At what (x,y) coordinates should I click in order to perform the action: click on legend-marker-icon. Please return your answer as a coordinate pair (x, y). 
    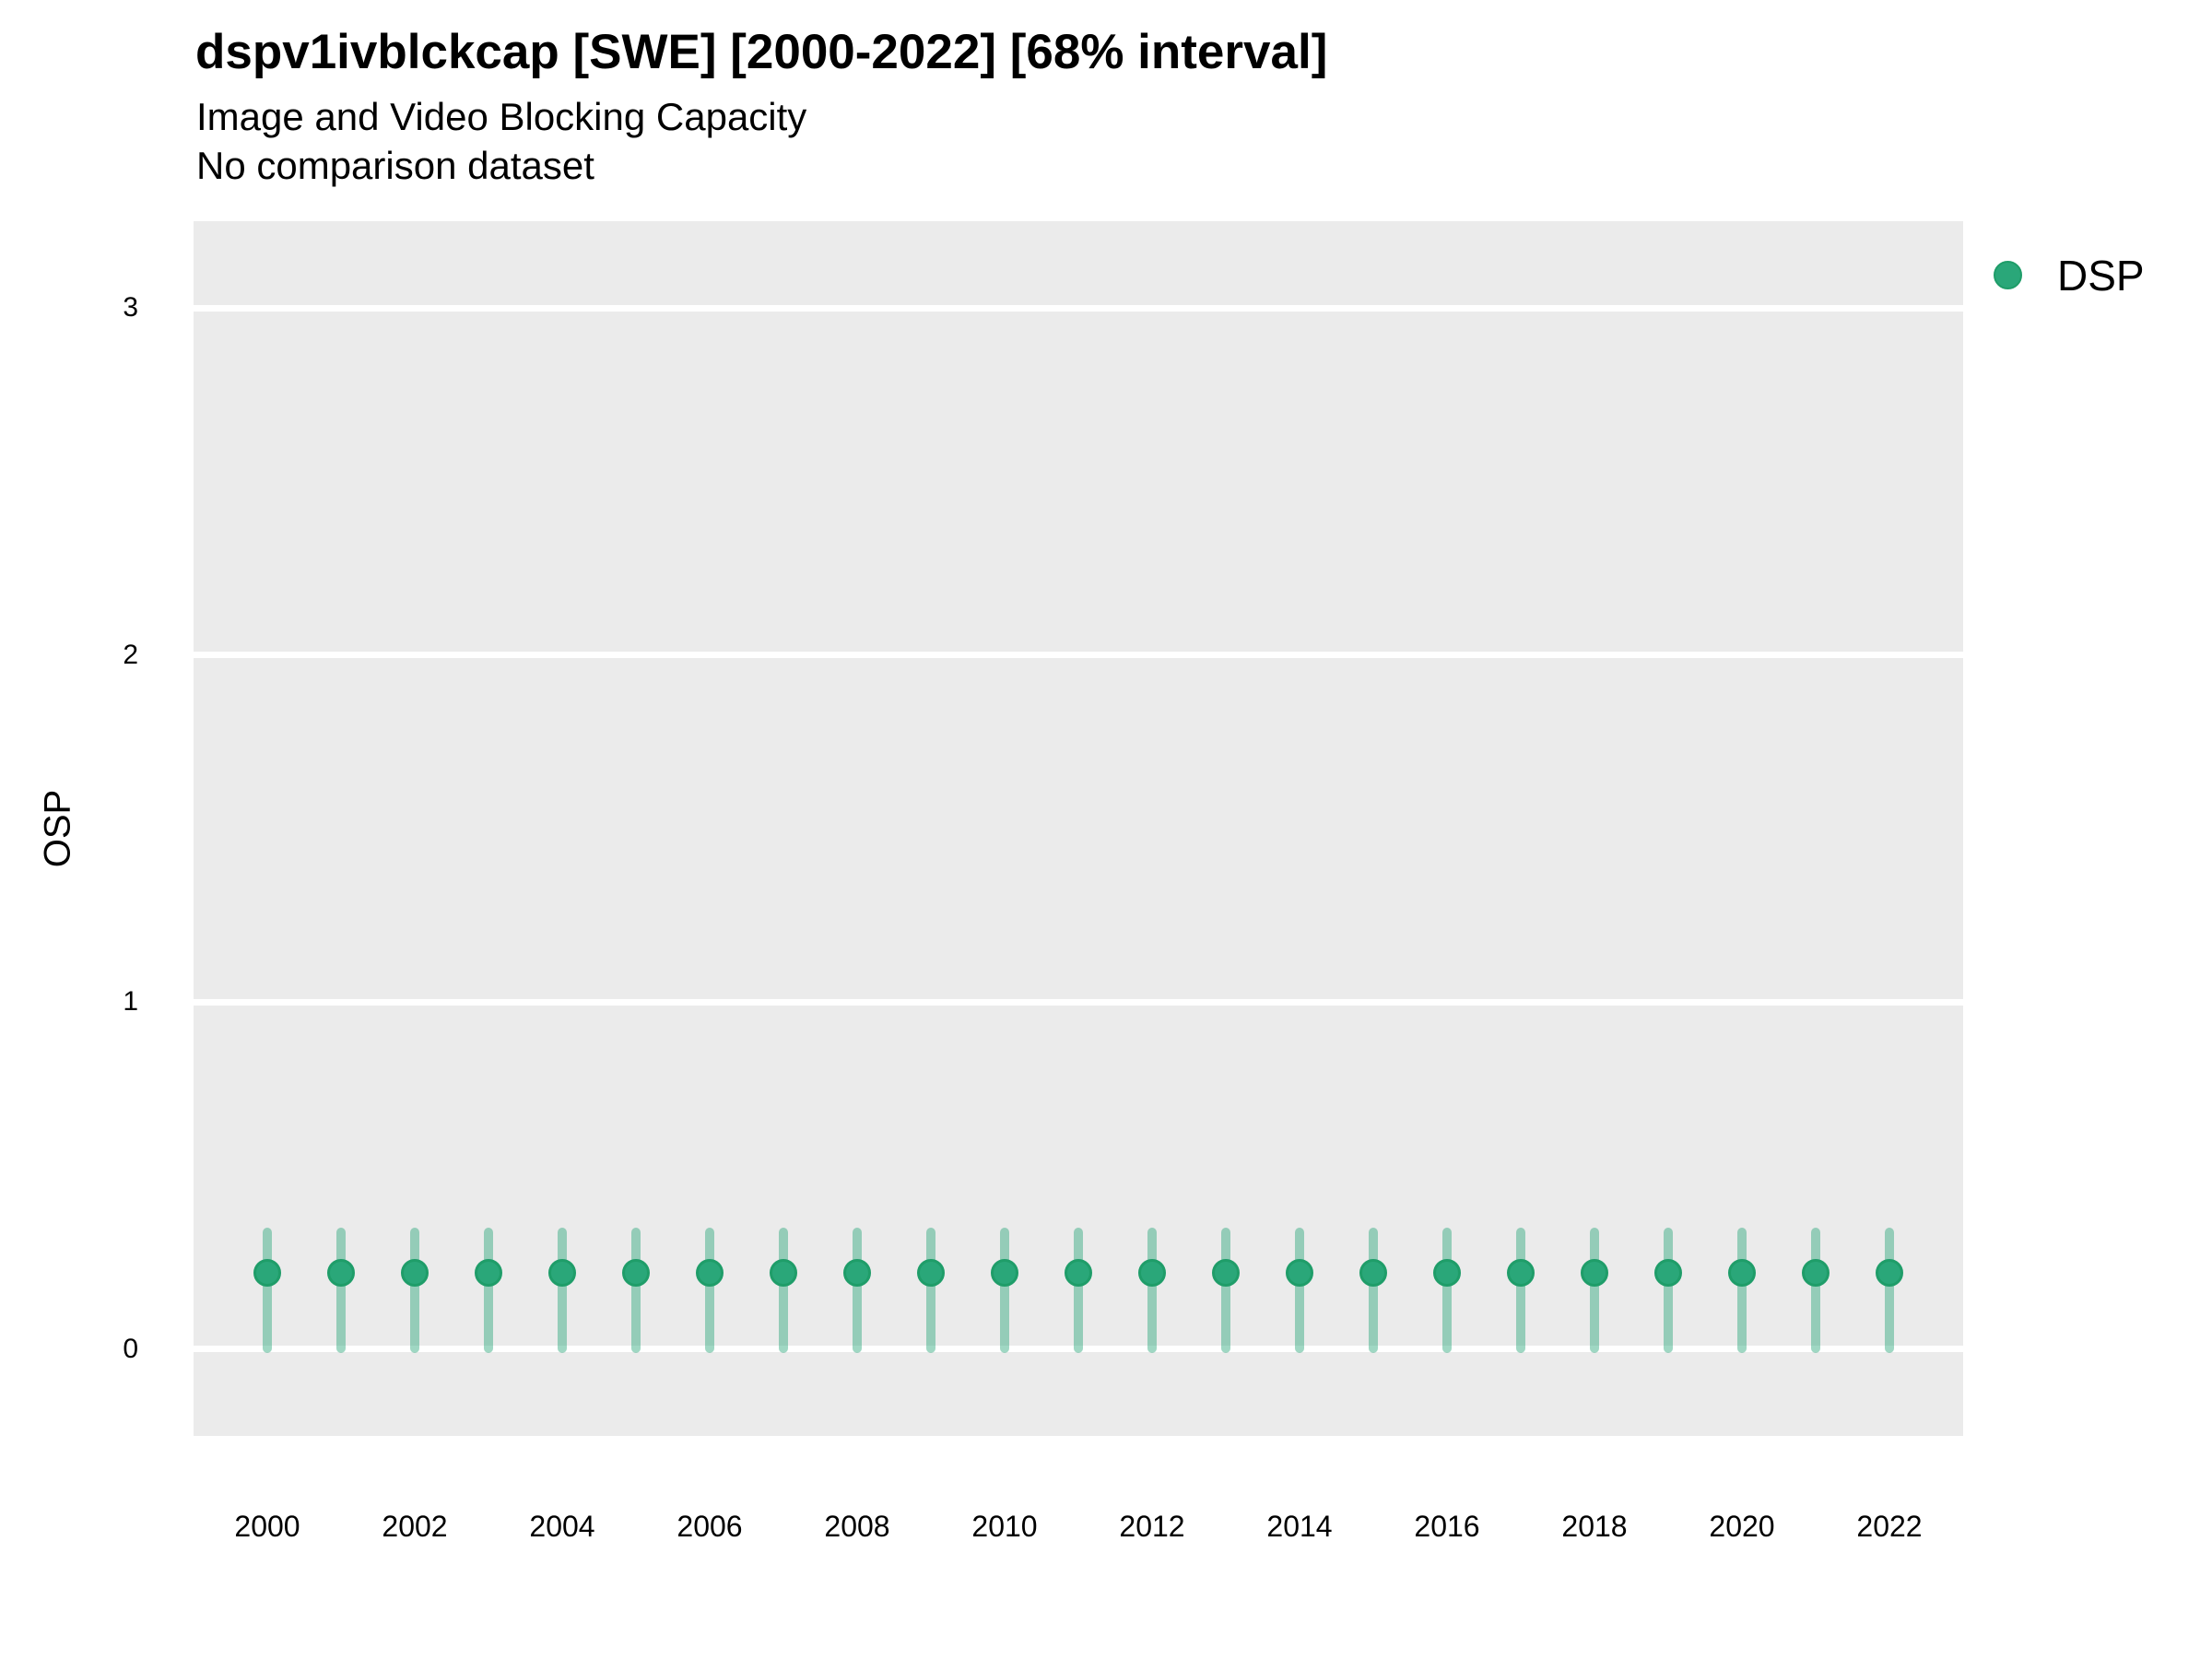
    Looking at the image, I should click on (2008, 275).